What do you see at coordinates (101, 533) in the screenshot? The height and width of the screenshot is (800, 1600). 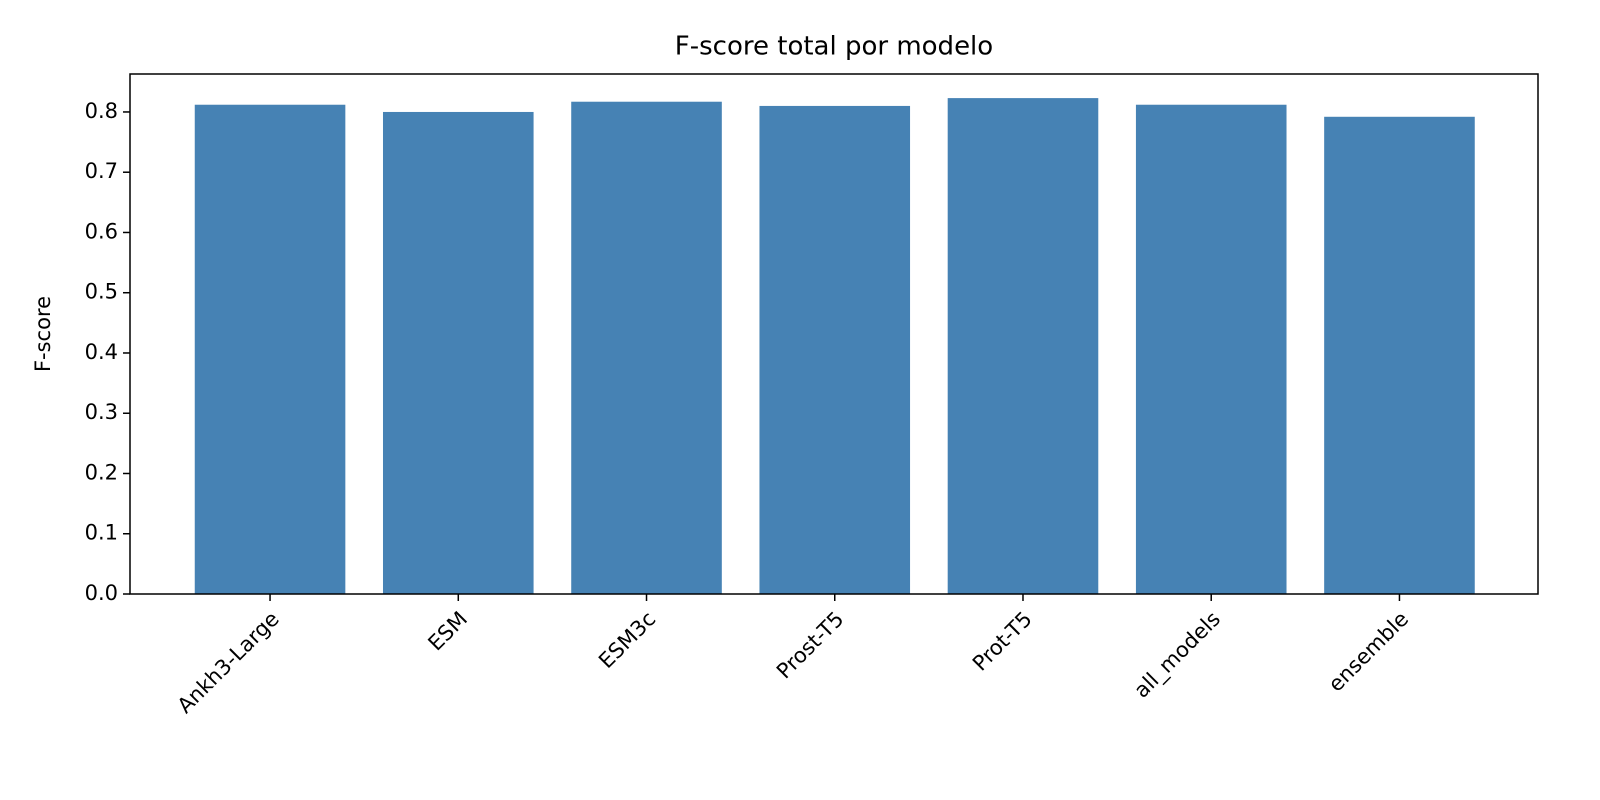 I see `y-tick-label: 0.1` at bounding box center [101, 533].